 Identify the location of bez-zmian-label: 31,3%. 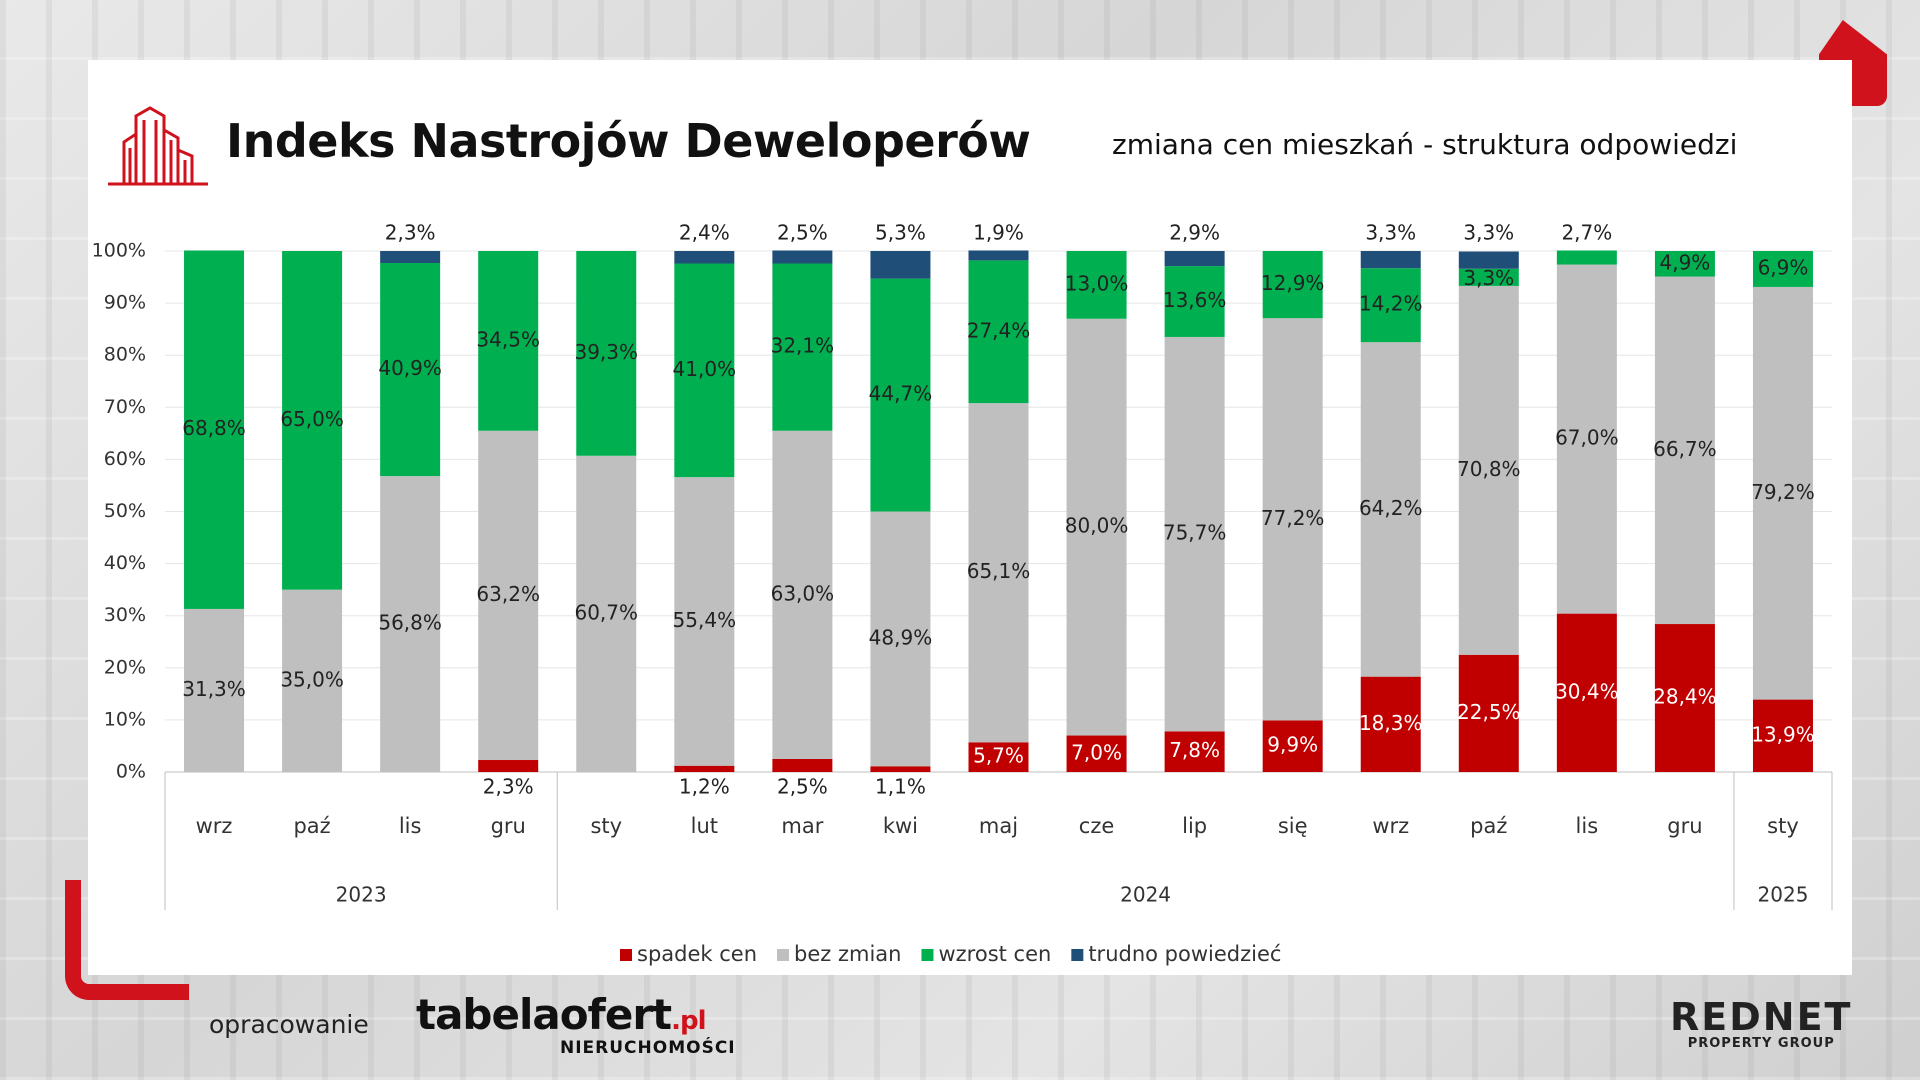
(214, 689).